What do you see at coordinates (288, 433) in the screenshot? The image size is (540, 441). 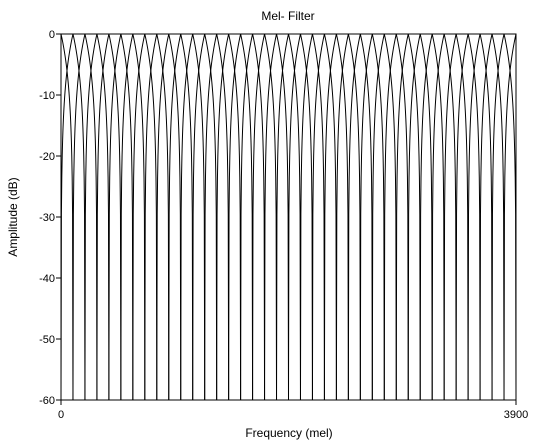 I see `x-axis-label: Frequency (mel)` at bounding box center [288, 433].